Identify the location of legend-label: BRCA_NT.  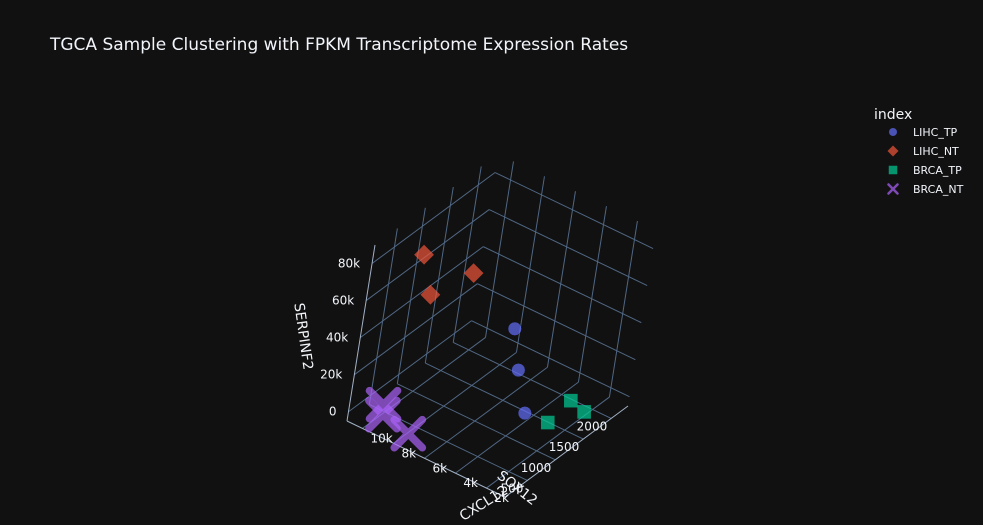
(938, 189).